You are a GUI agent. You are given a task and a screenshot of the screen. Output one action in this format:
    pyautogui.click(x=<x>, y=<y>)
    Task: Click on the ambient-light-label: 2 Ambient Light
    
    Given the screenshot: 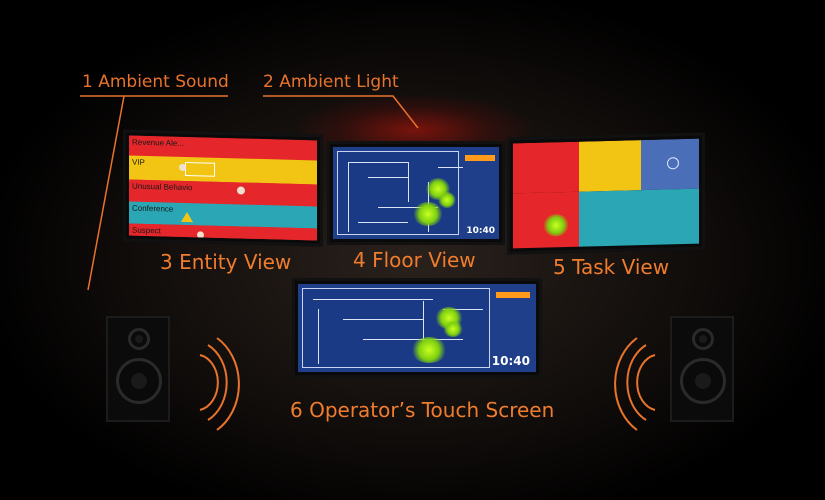 What is the action you would take?
    pyautogui.click(x=331, y=82)
    